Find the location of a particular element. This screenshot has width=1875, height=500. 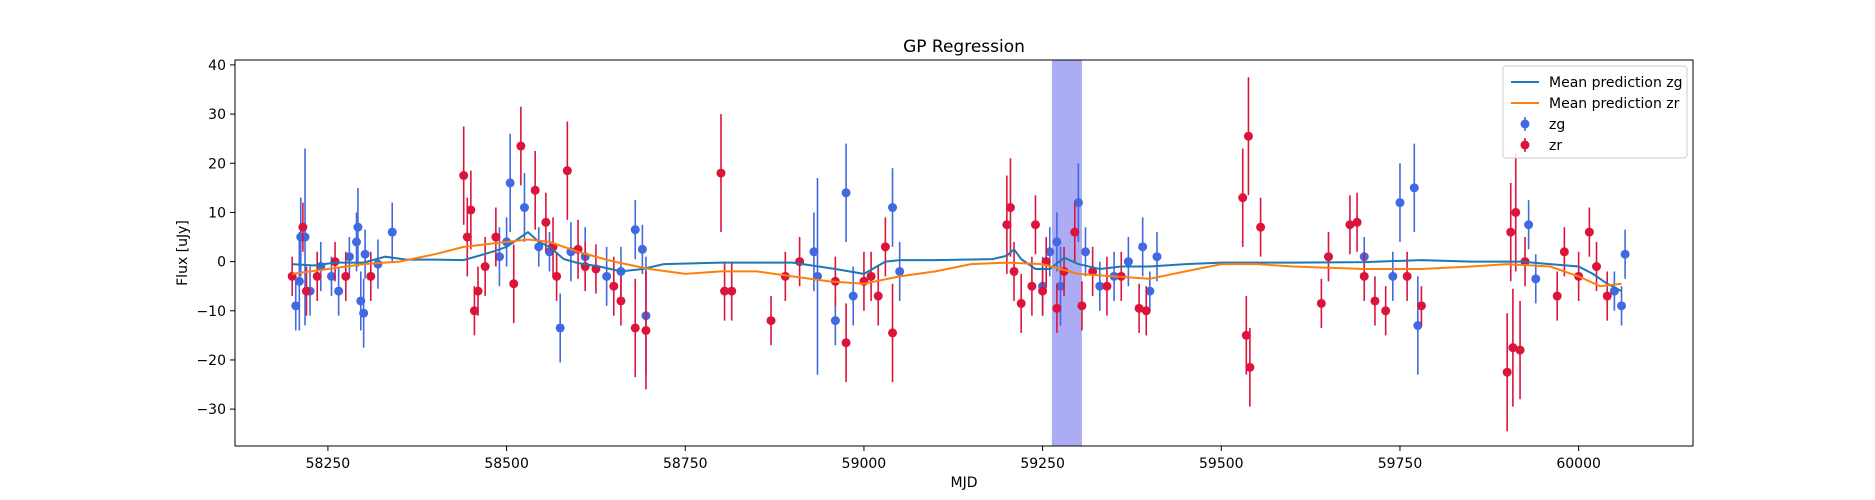

y-tick-label-40: 40 is located at coordinates (217, 66).